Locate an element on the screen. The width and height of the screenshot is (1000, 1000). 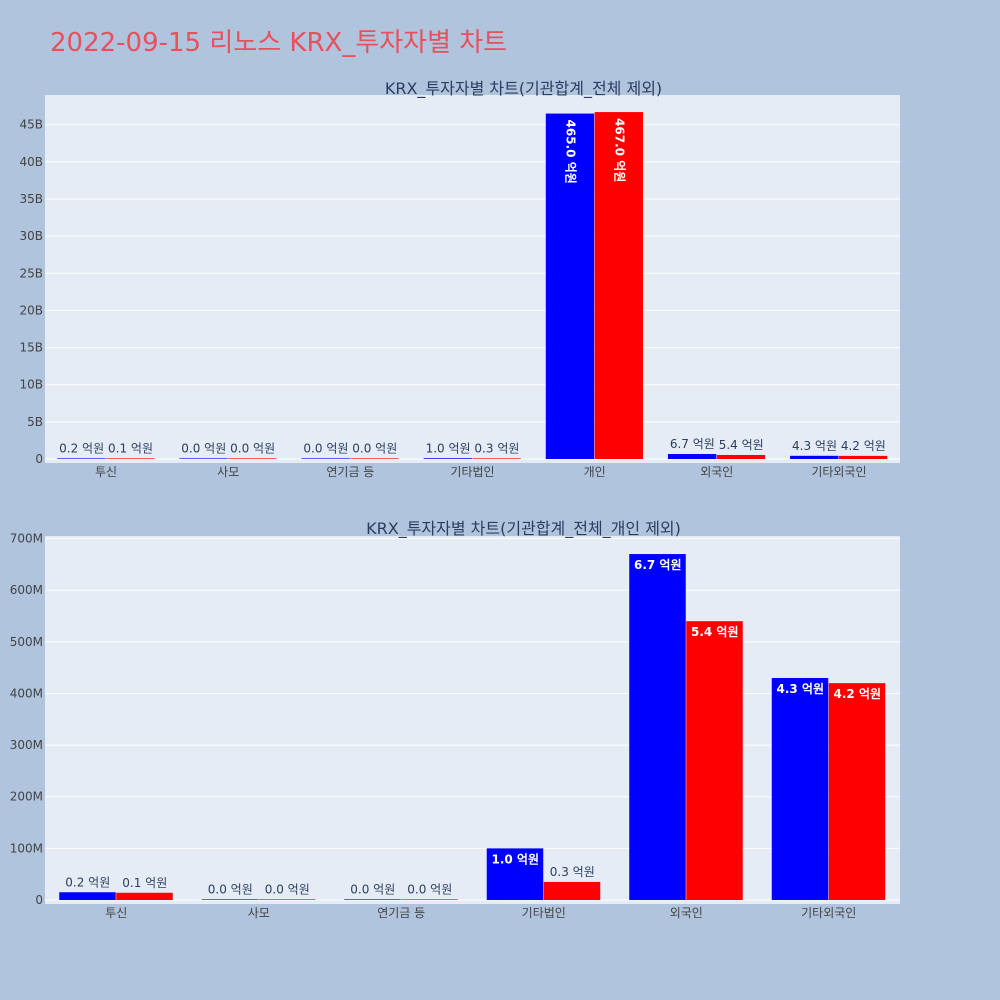
y-tick-label: 25B is located at coordinates (31, 273).